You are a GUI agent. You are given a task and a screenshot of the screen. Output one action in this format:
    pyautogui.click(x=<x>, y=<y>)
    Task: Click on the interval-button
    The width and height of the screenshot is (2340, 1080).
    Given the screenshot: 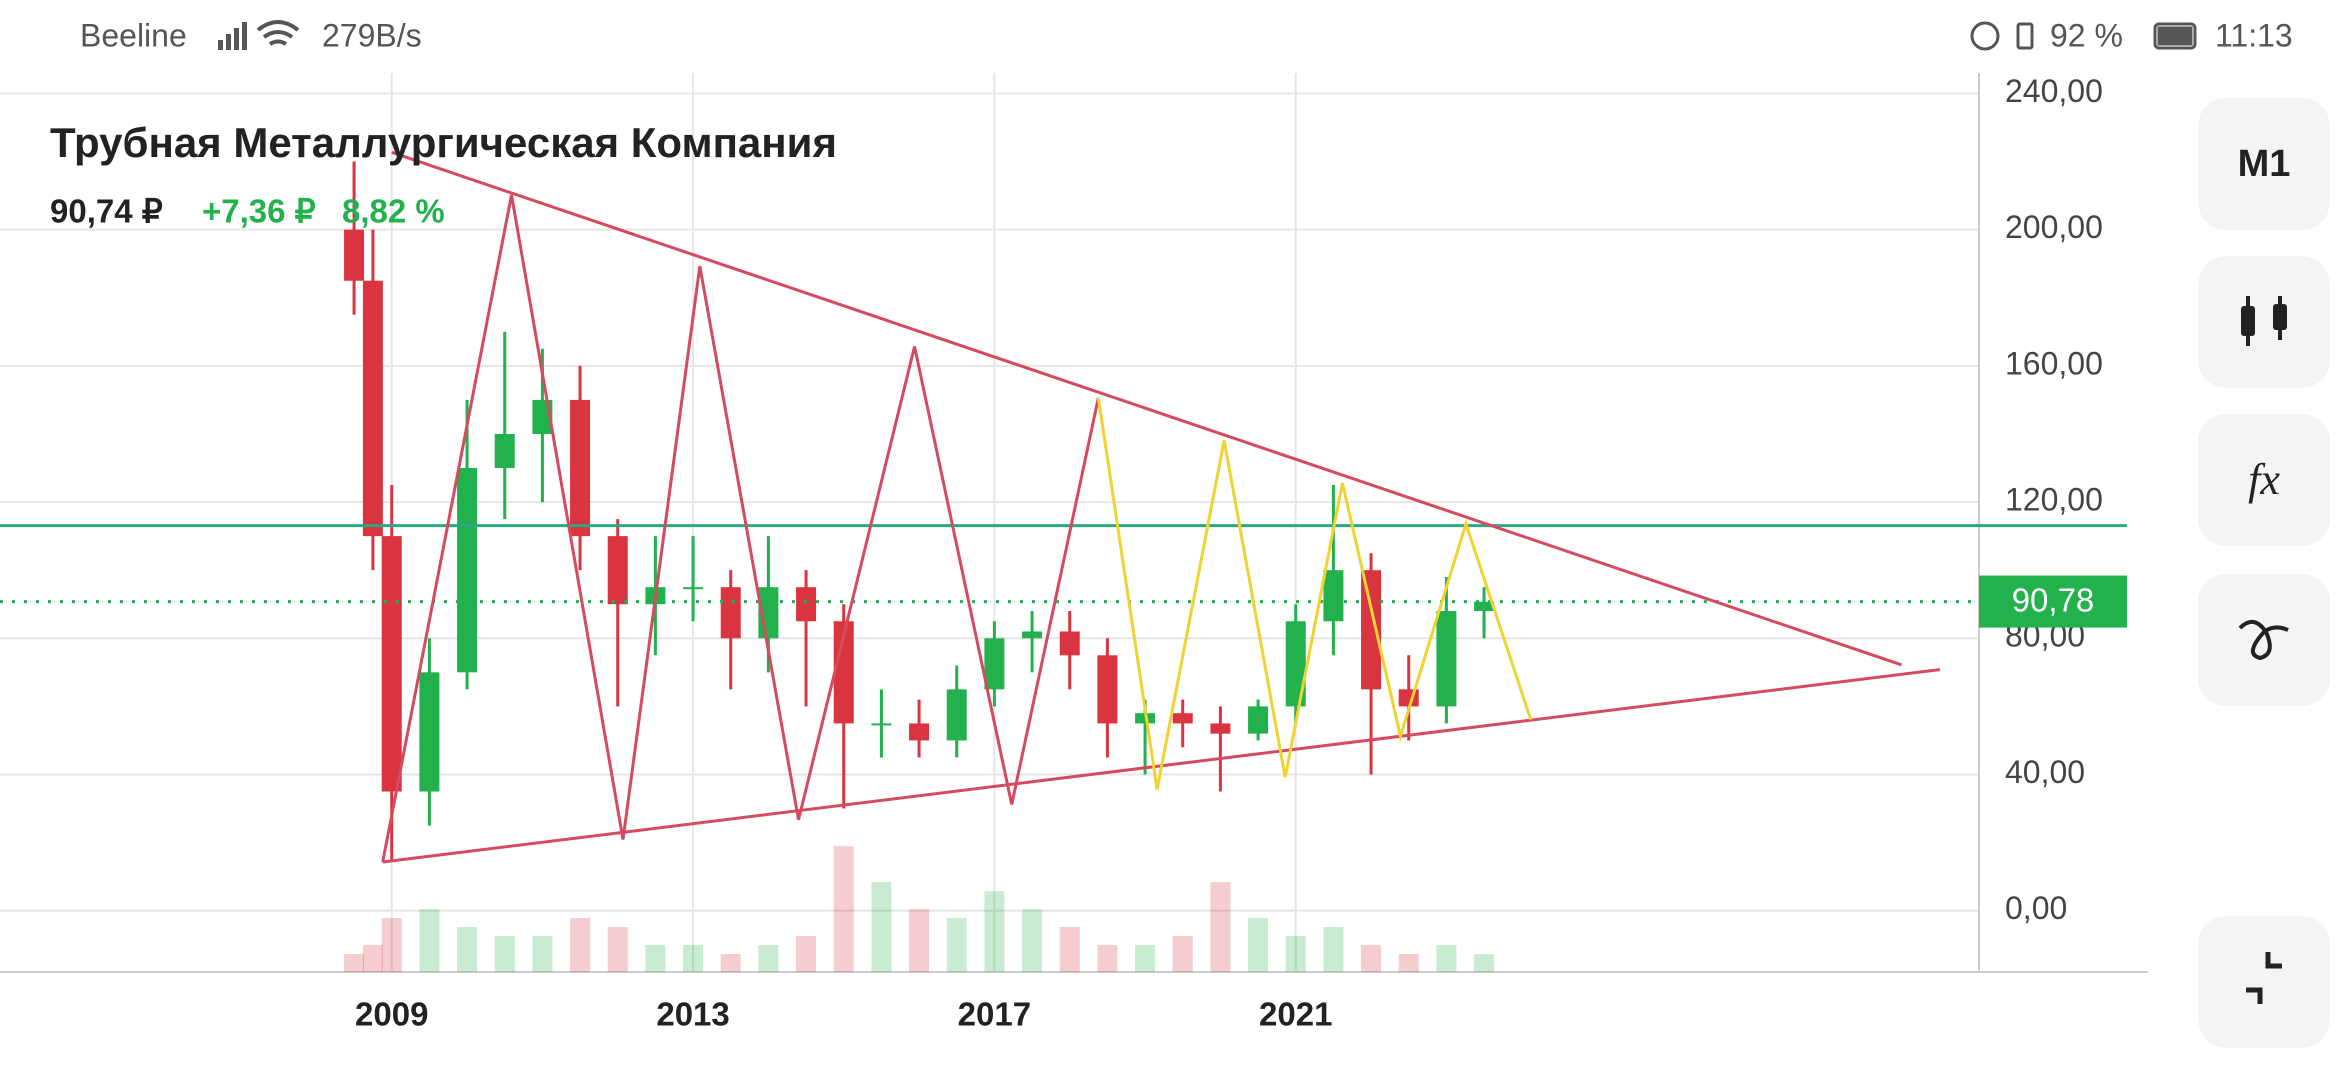 What is the action you would take?
    pyautogui.click(x=2264, y=164)
    